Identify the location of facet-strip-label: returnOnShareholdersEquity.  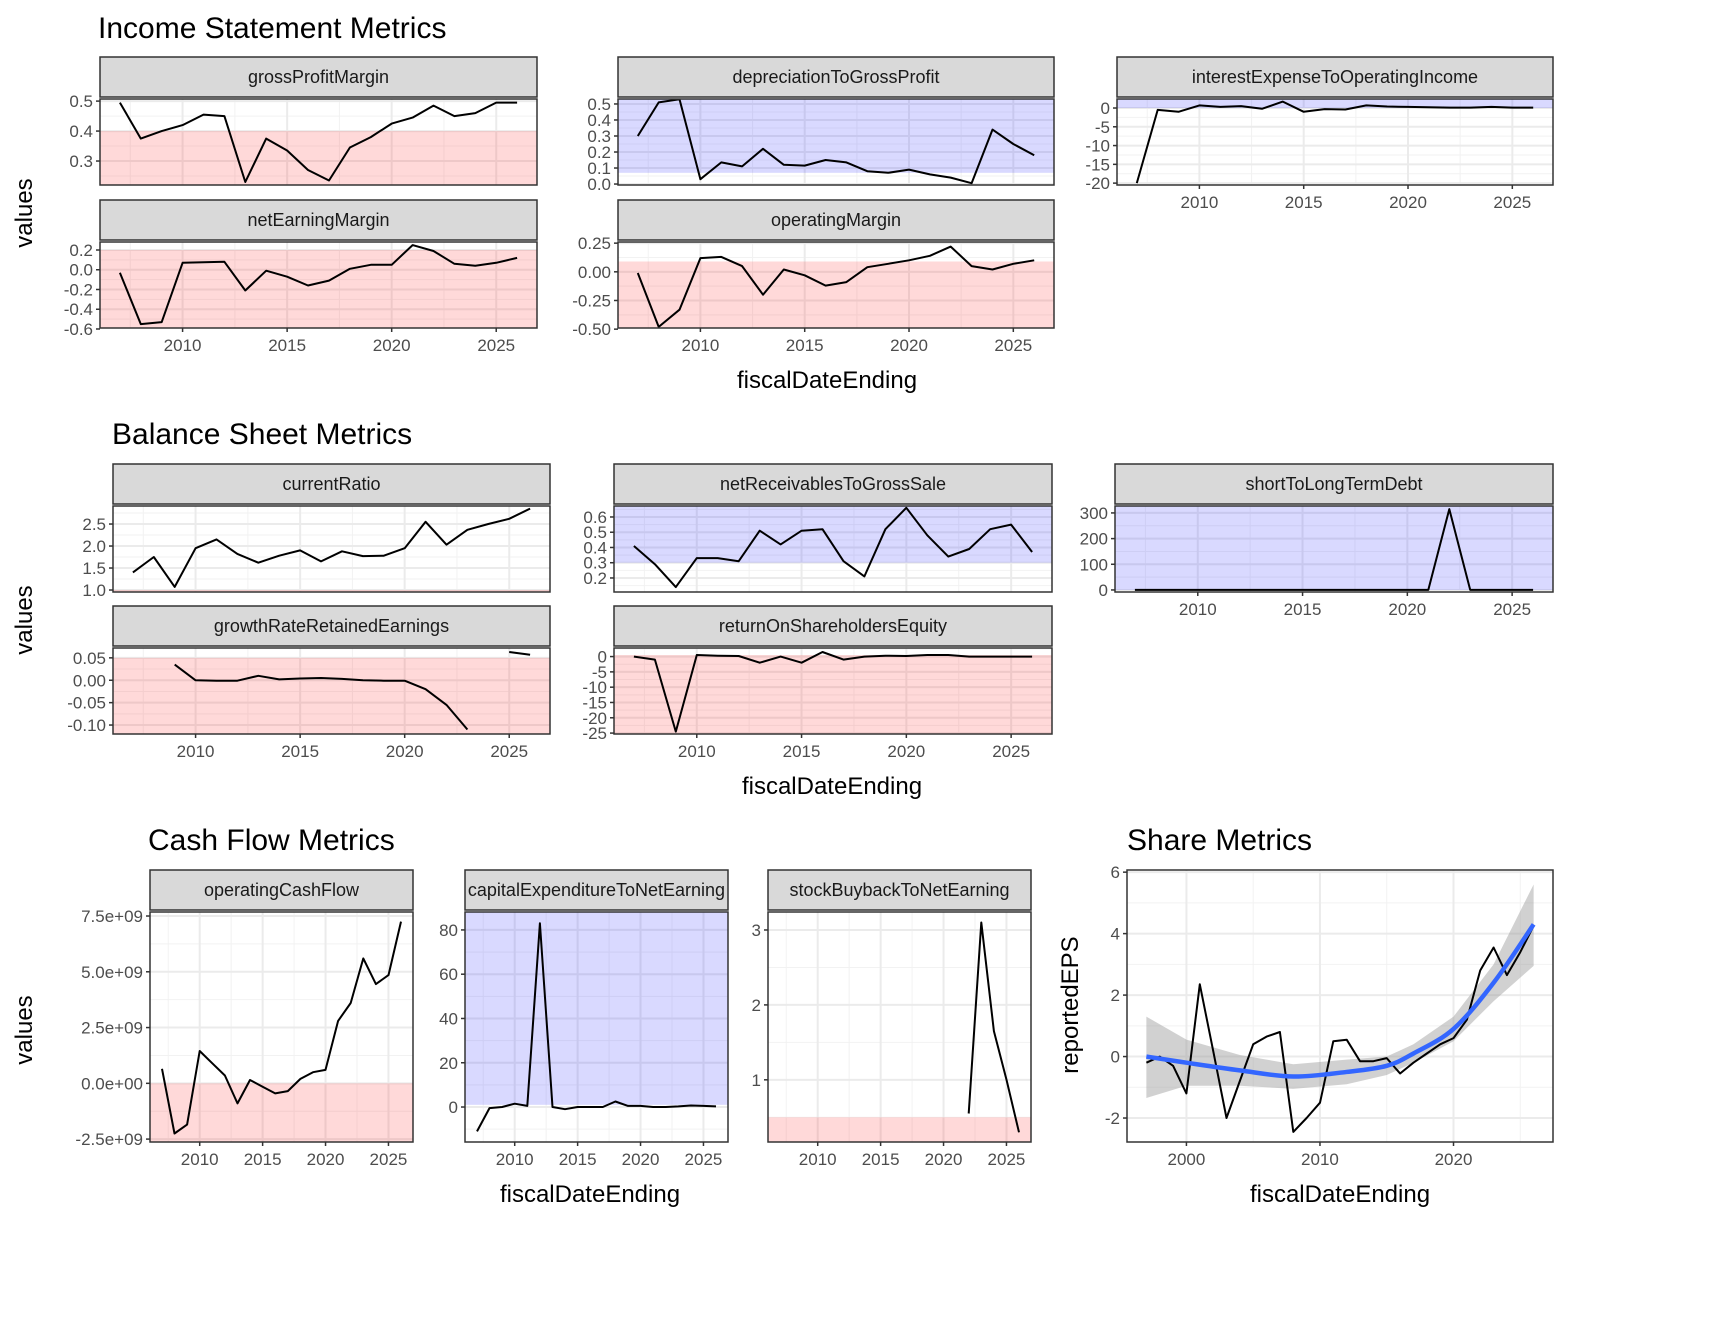
(833, 626).